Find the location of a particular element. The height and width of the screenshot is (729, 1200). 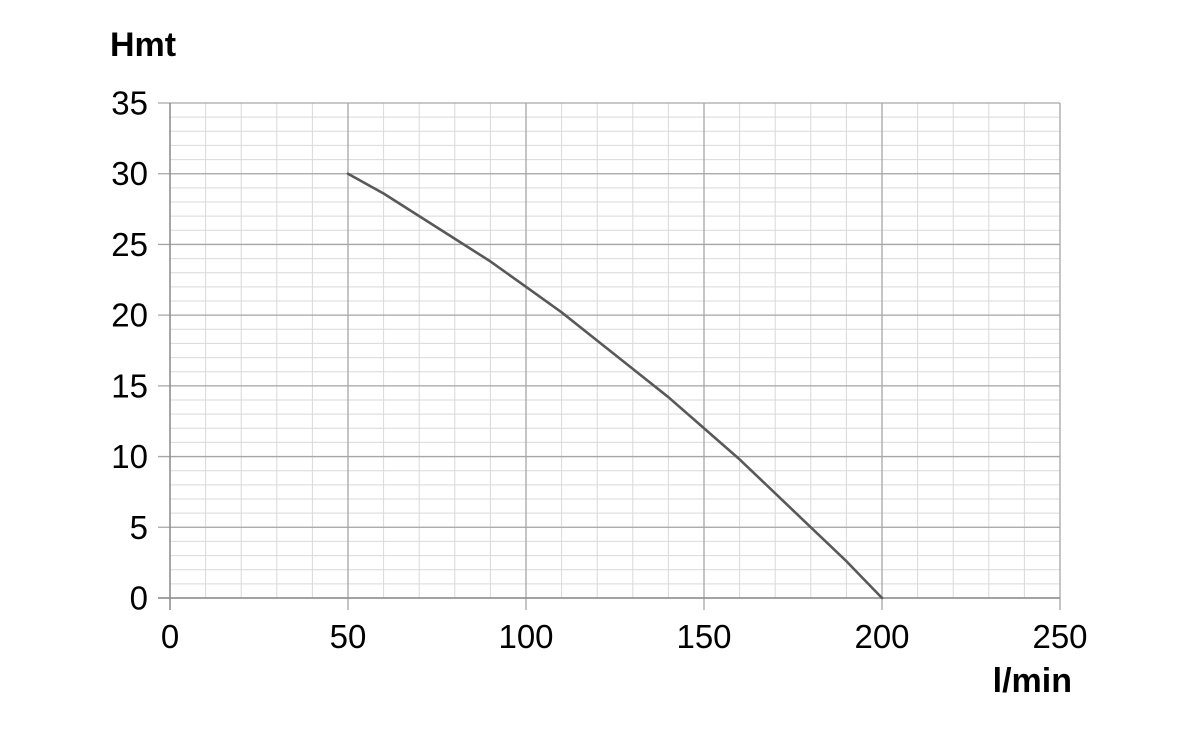

x-tick-label: 100 is located at coordinates (525, 636).